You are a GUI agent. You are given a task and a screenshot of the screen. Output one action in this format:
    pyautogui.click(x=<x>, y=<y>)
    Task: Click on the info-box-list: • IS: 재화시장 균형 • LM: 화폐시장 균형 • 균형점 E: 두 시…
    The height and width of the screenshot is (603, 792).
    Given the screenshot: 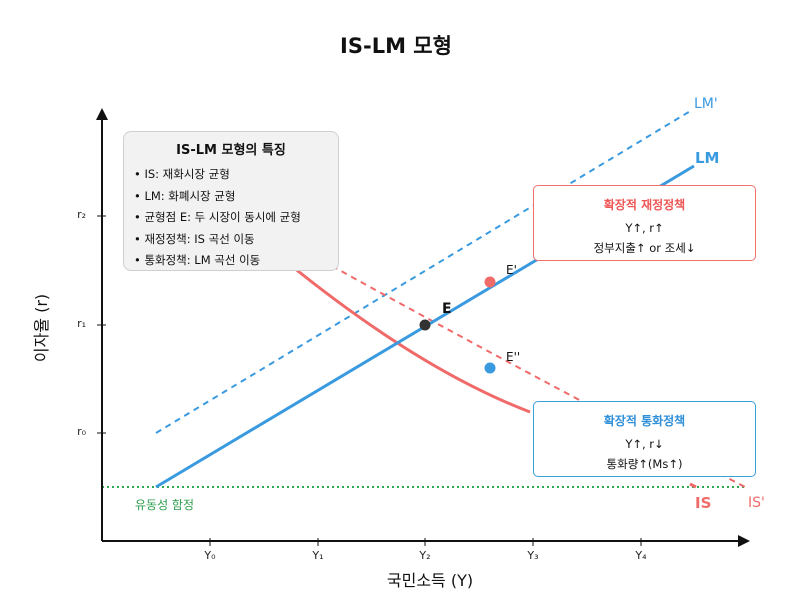 What is the action you would take?
    pyautogui.click(x=231, y=218)
    